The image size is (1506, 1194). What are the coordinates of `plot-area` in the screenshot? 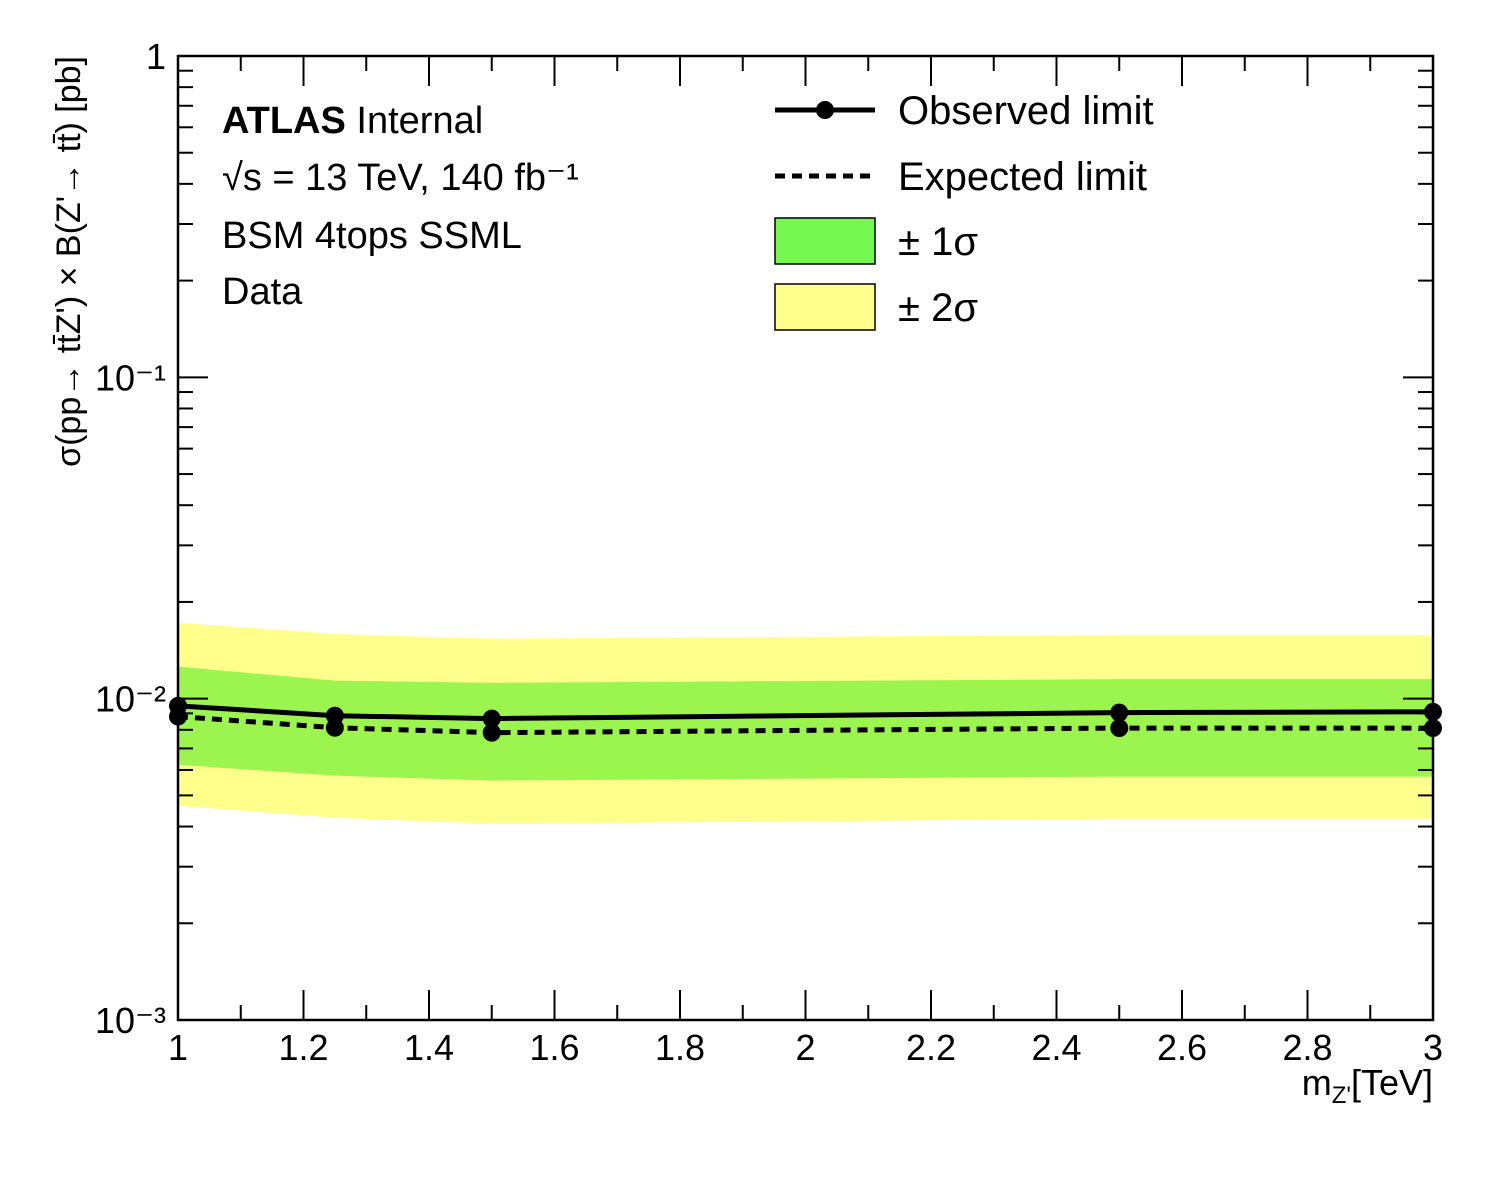 It's located at (805, 723).